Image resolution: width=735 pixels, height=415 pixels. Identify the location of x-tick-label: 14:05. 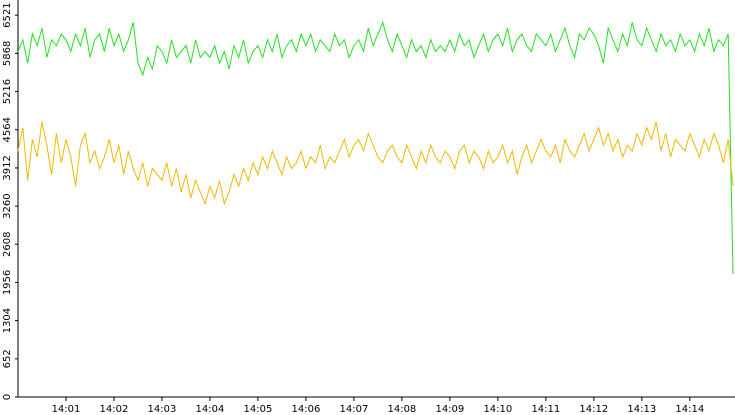
(258, 409).